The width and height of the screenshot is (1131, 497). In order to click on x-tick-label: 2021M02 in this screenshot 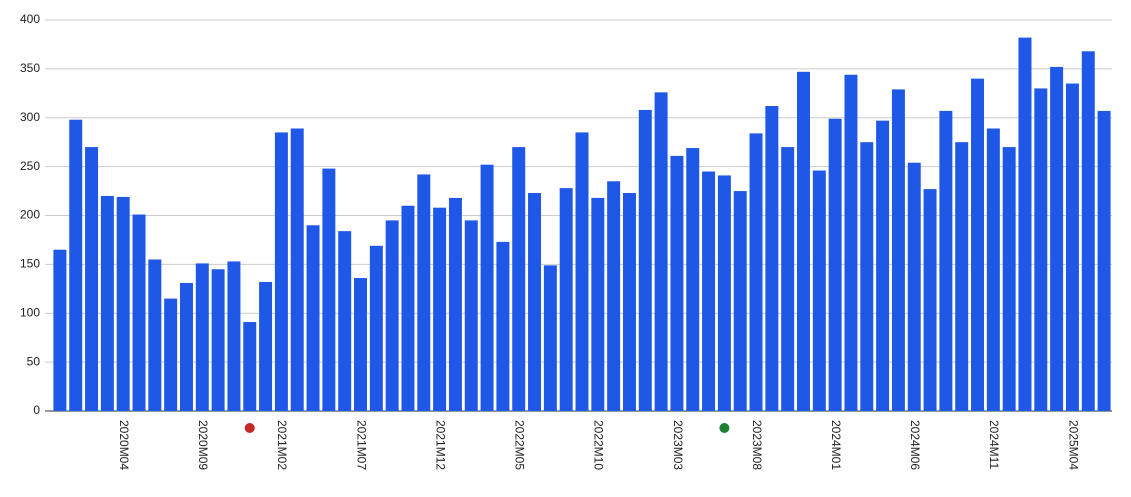, I will do `click(282, 445)`.